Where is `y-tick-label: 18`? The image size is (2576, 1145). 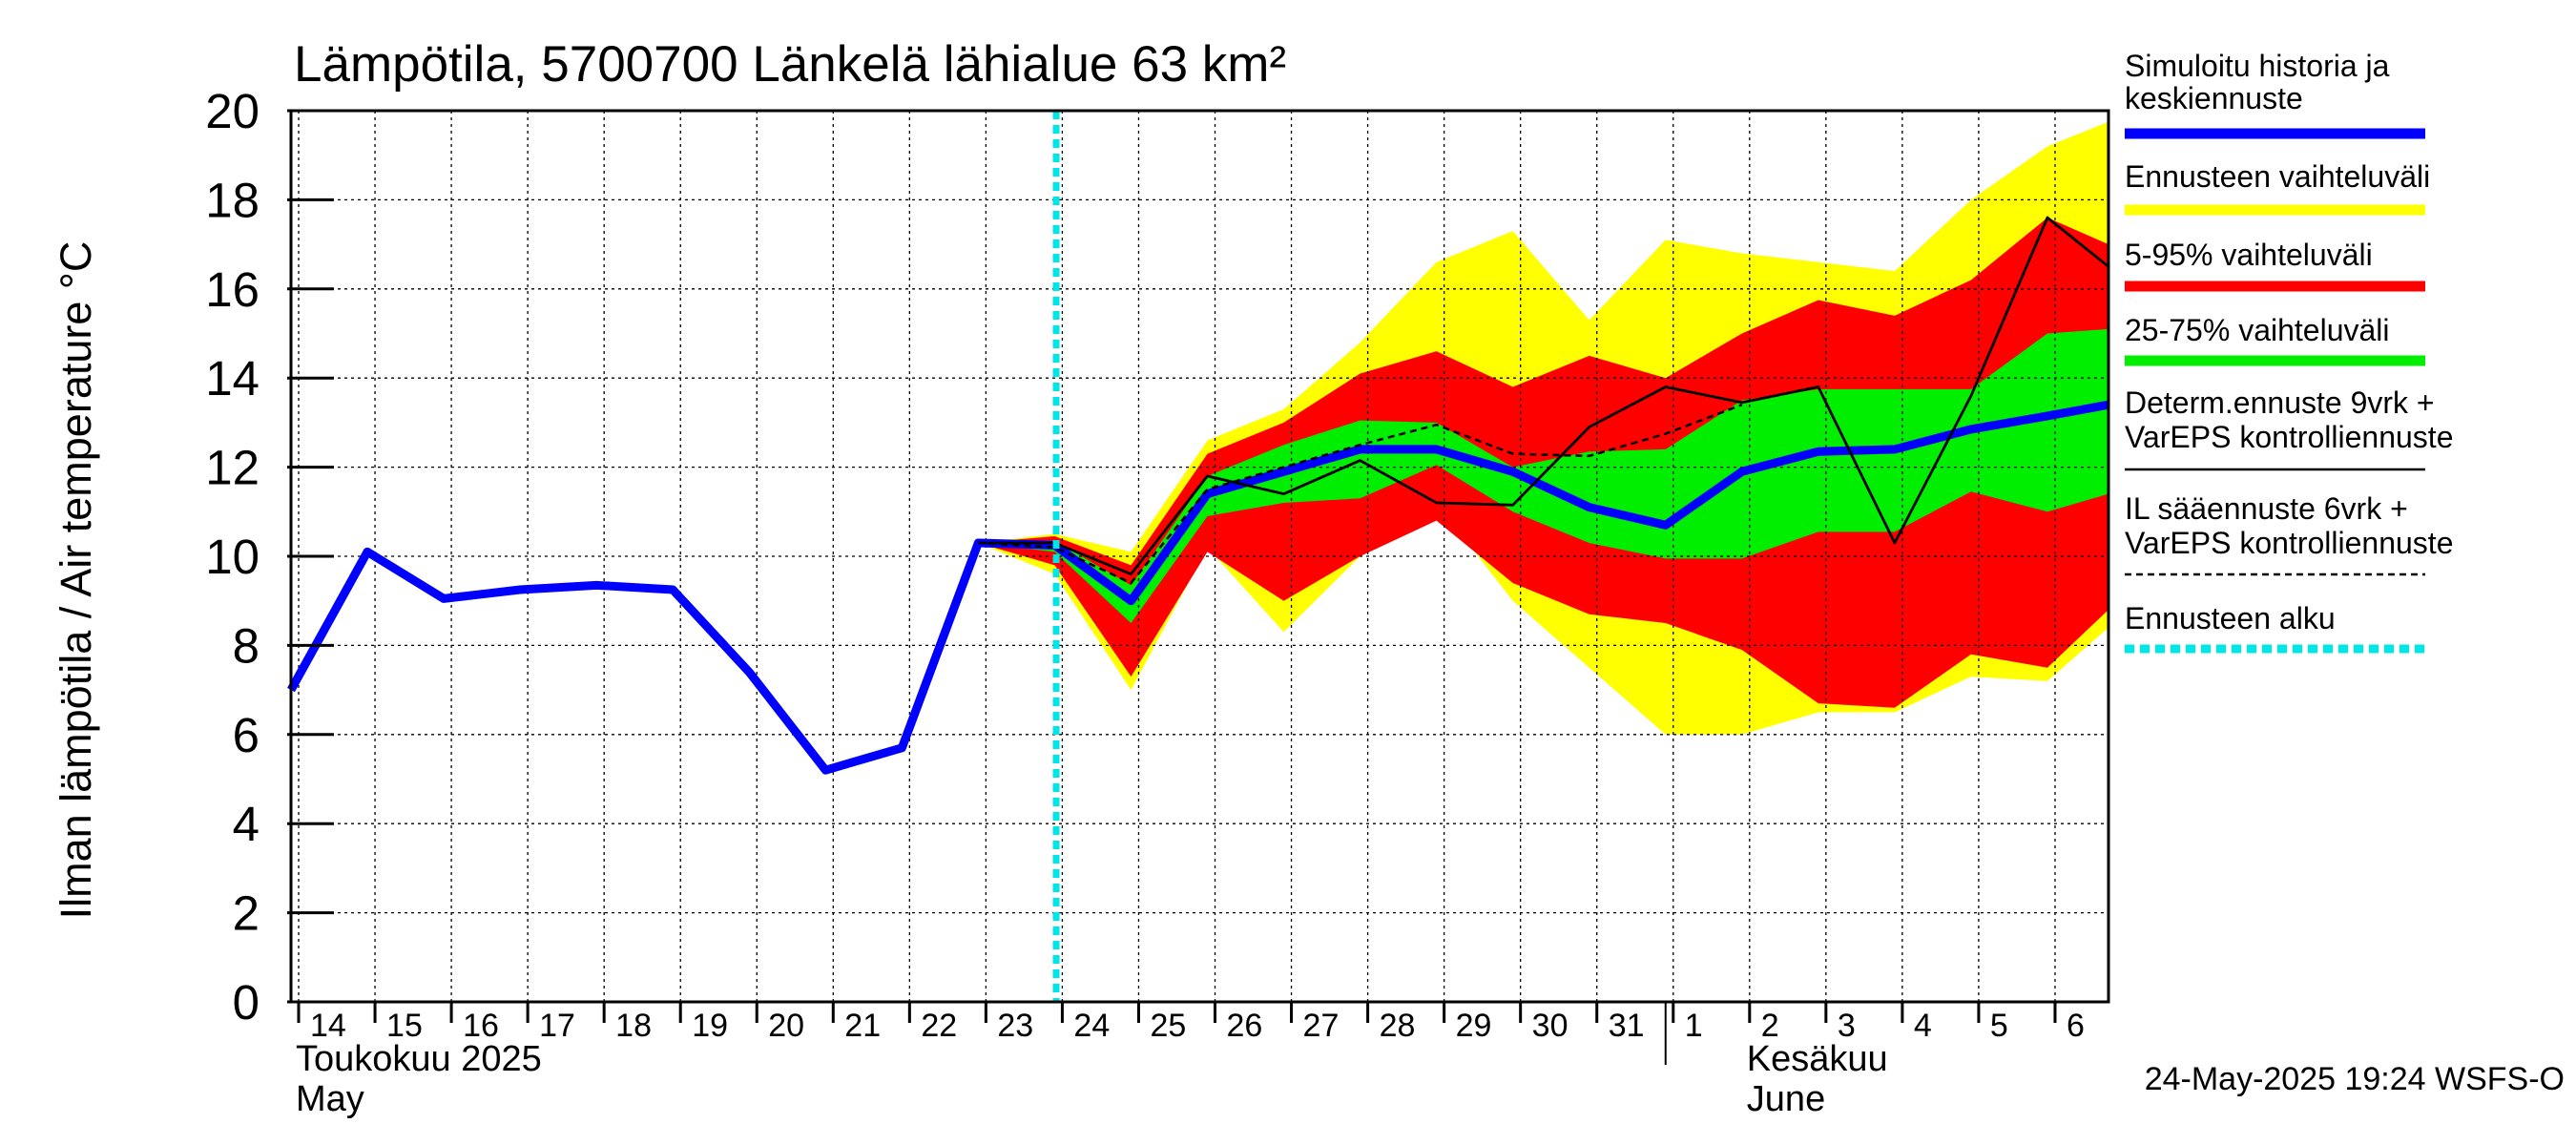 y-tick-label: 18 is located at coordinates (232, 200).